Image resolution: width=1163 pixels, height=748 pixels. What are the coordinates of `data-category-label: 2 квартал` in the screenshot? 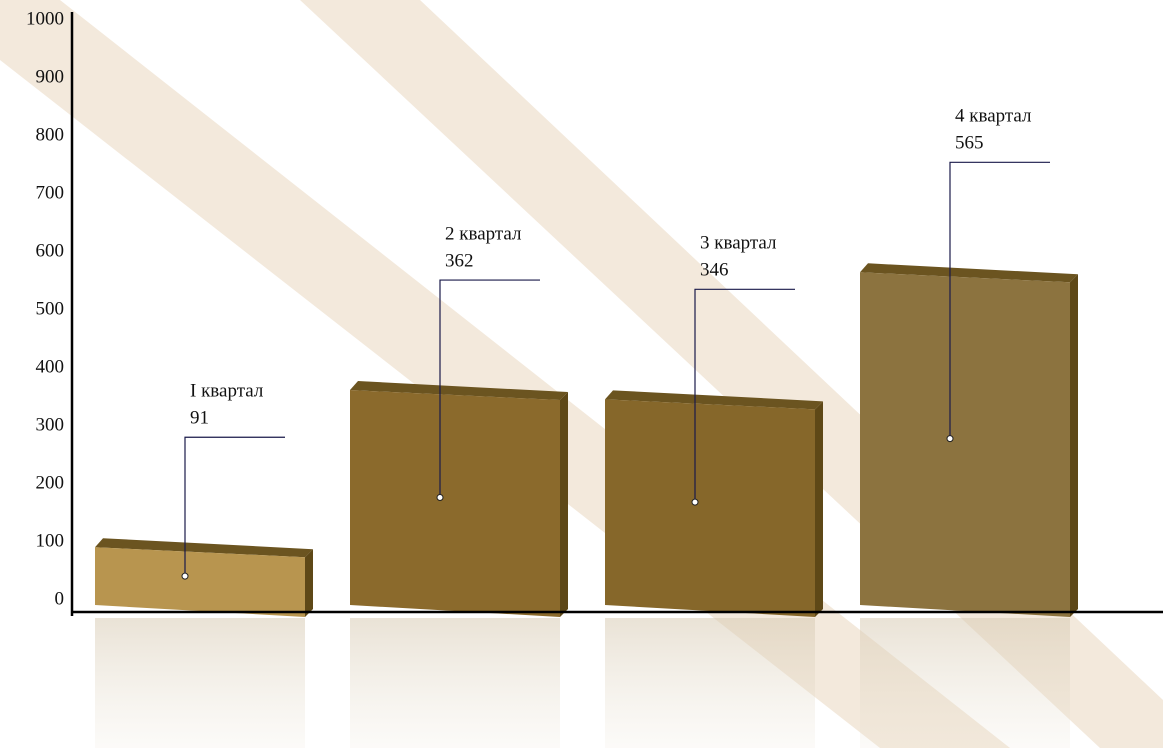 It's located at (483, 233).